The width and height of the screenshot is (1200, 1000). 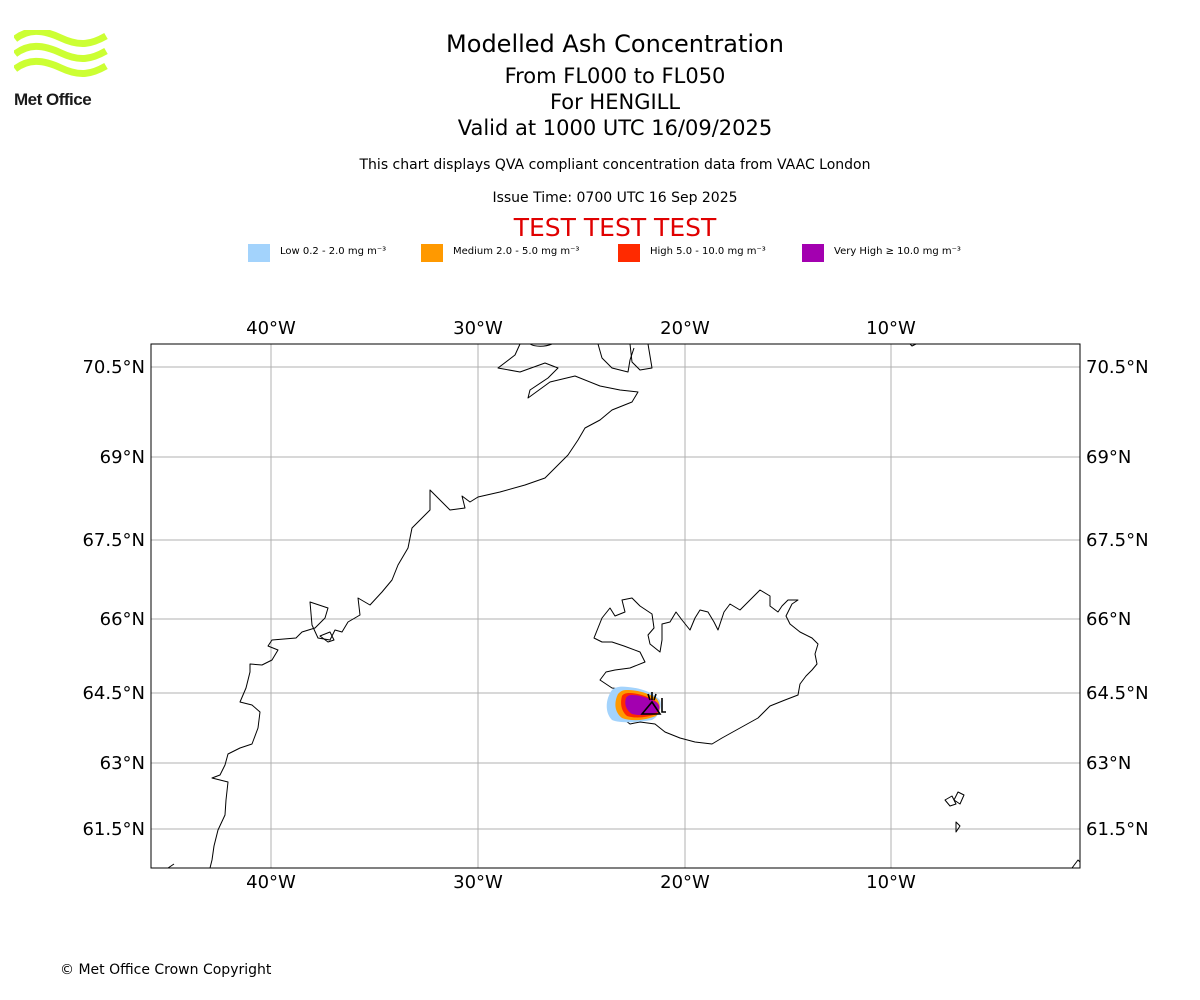 I want to click on lon-label-top-40w: 40°W, so click(x=271, y=328).